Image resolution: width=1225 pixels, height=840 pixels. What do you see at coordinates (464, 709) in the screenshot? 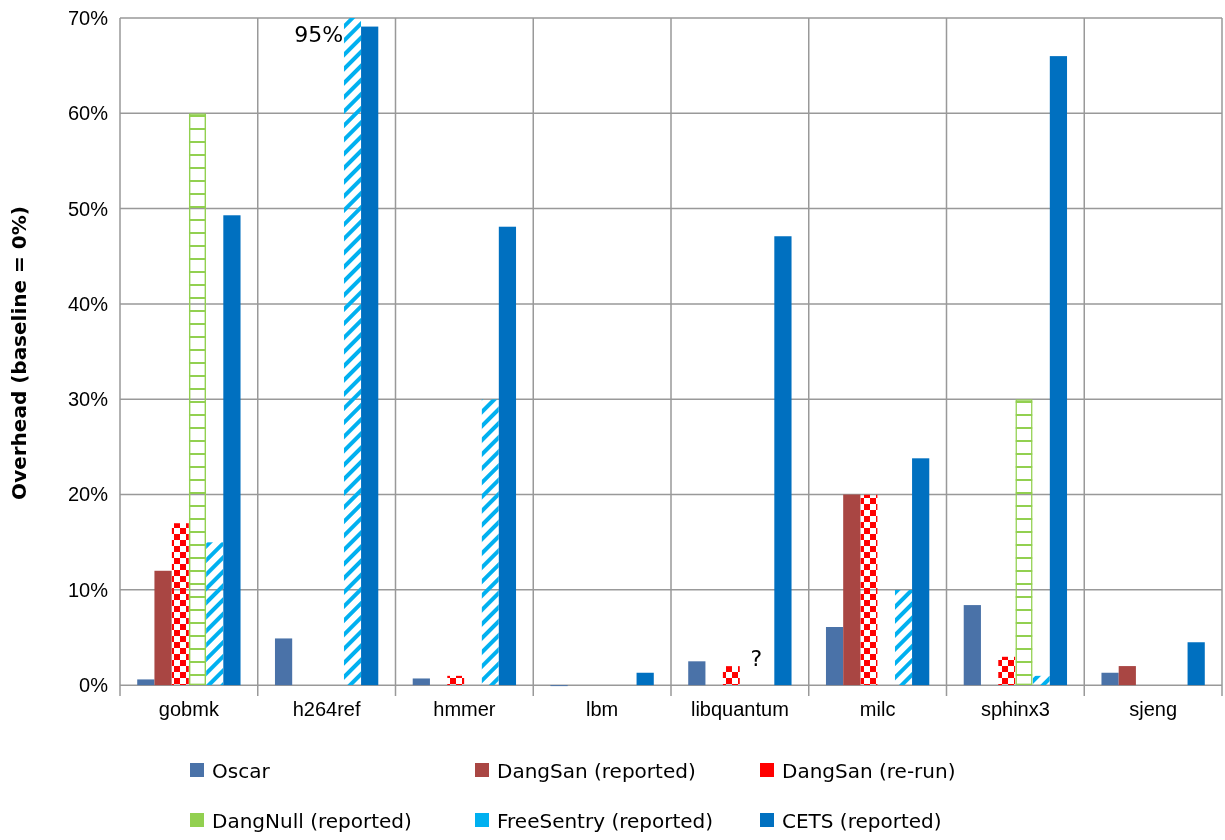
I see `x-tick-label: hmmer` at bounding box center [464, 709].